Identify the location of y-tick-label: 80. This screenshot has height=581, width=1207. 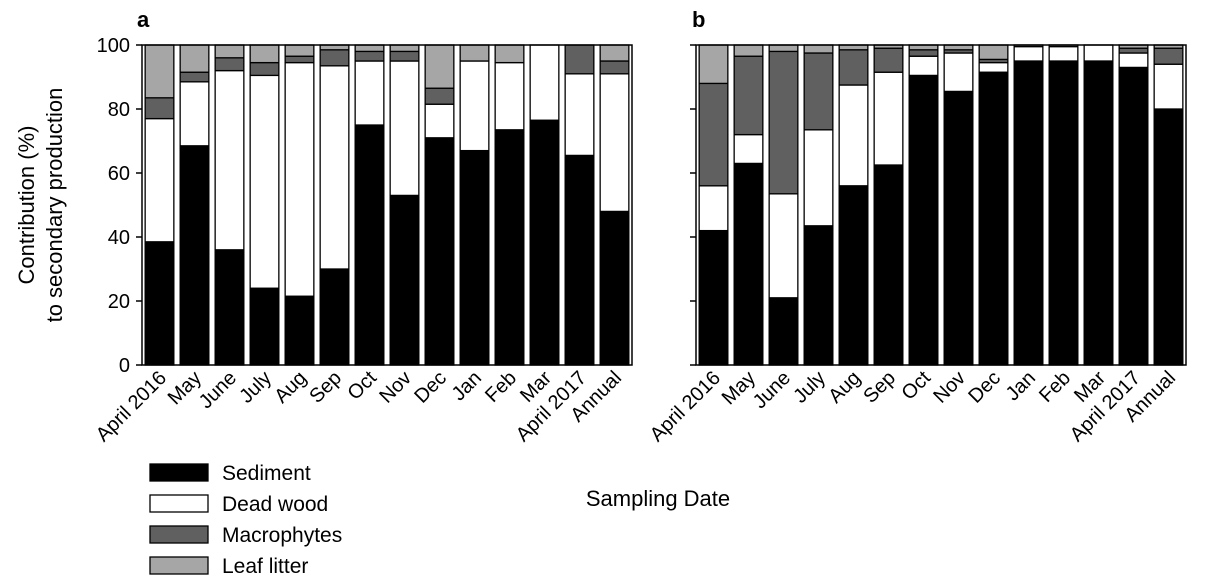
(119, 110).